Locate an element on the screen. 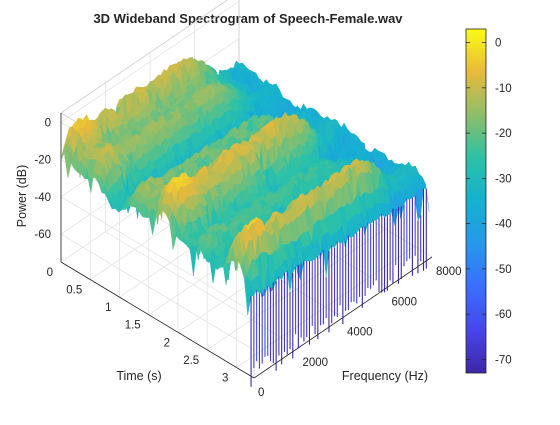  x-tick-label: 6000 is located at coordinates (405, 302).